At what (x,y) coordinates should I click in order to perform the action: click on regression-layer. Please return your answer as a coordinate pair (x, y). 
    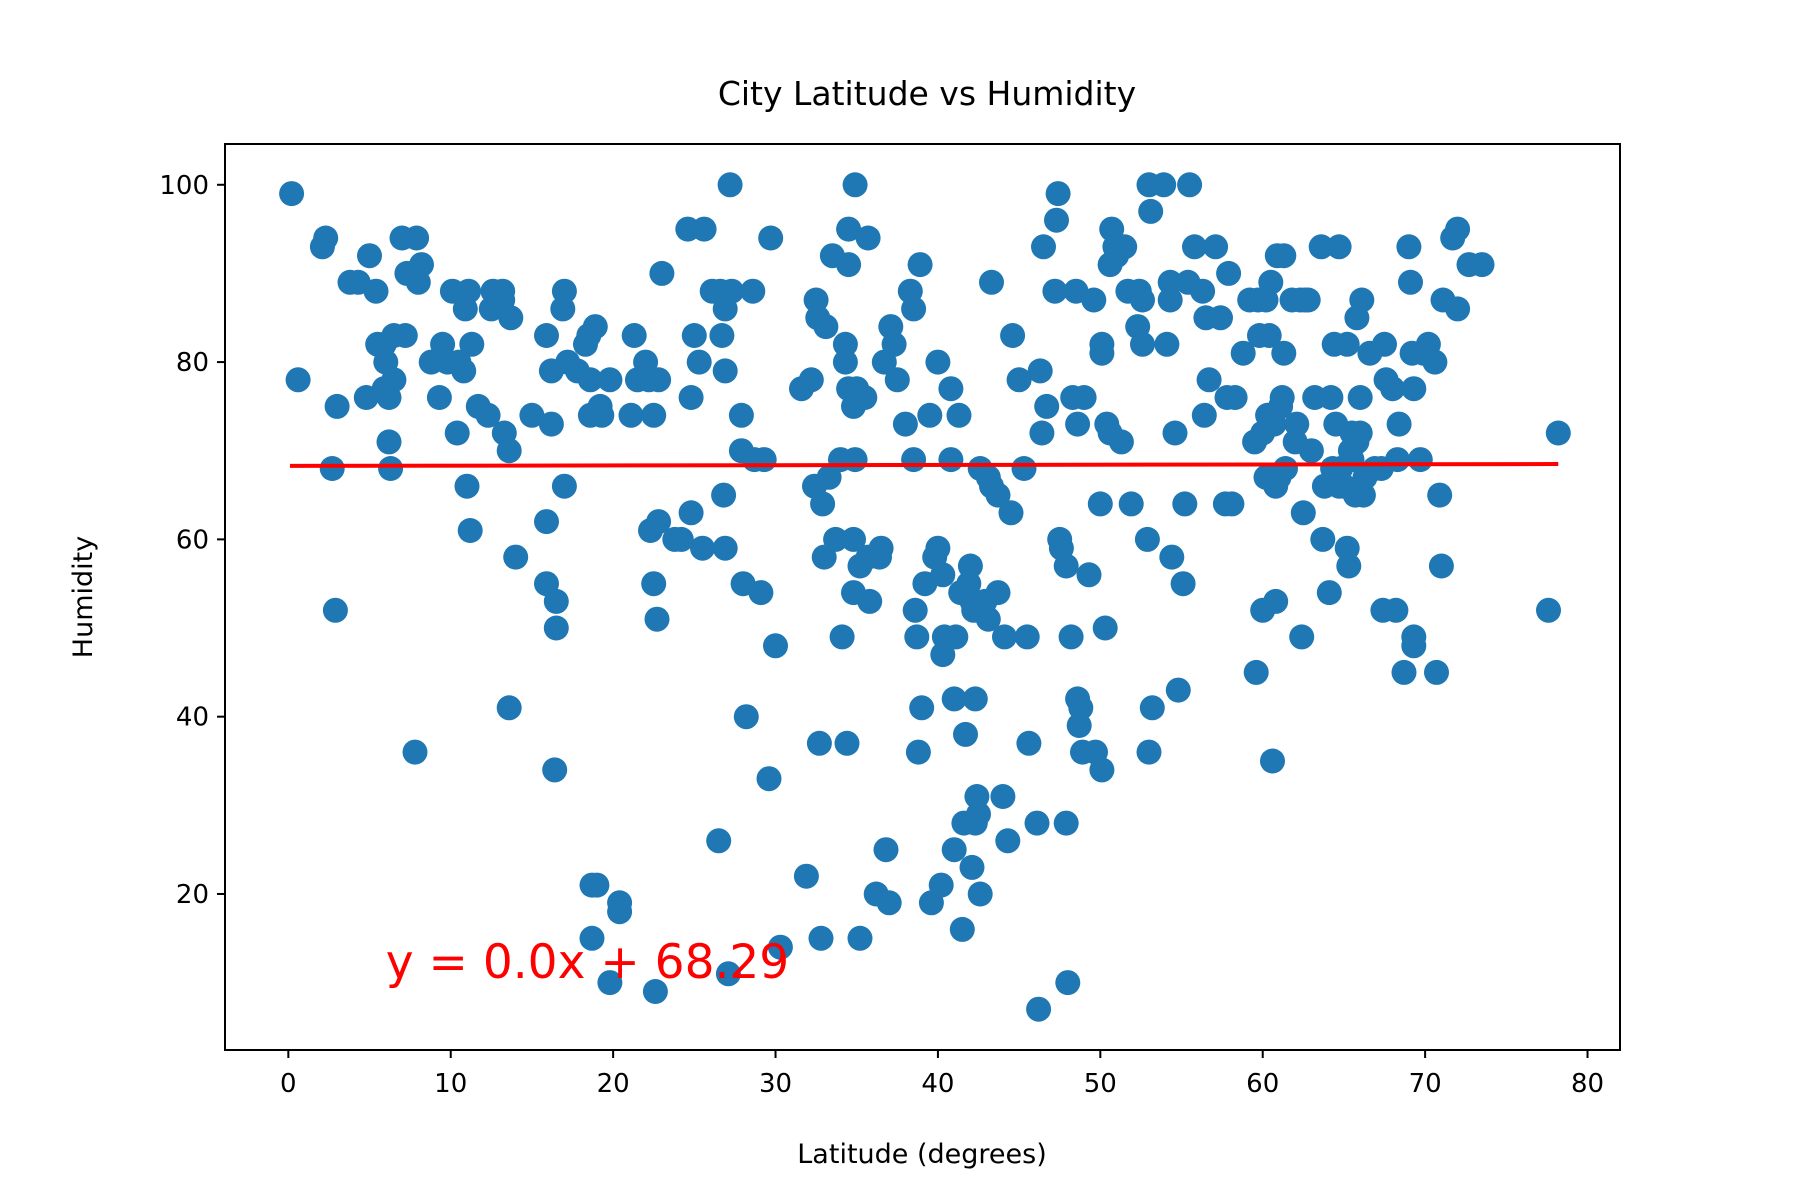
    Looking at the image, I should click on (924, 465).